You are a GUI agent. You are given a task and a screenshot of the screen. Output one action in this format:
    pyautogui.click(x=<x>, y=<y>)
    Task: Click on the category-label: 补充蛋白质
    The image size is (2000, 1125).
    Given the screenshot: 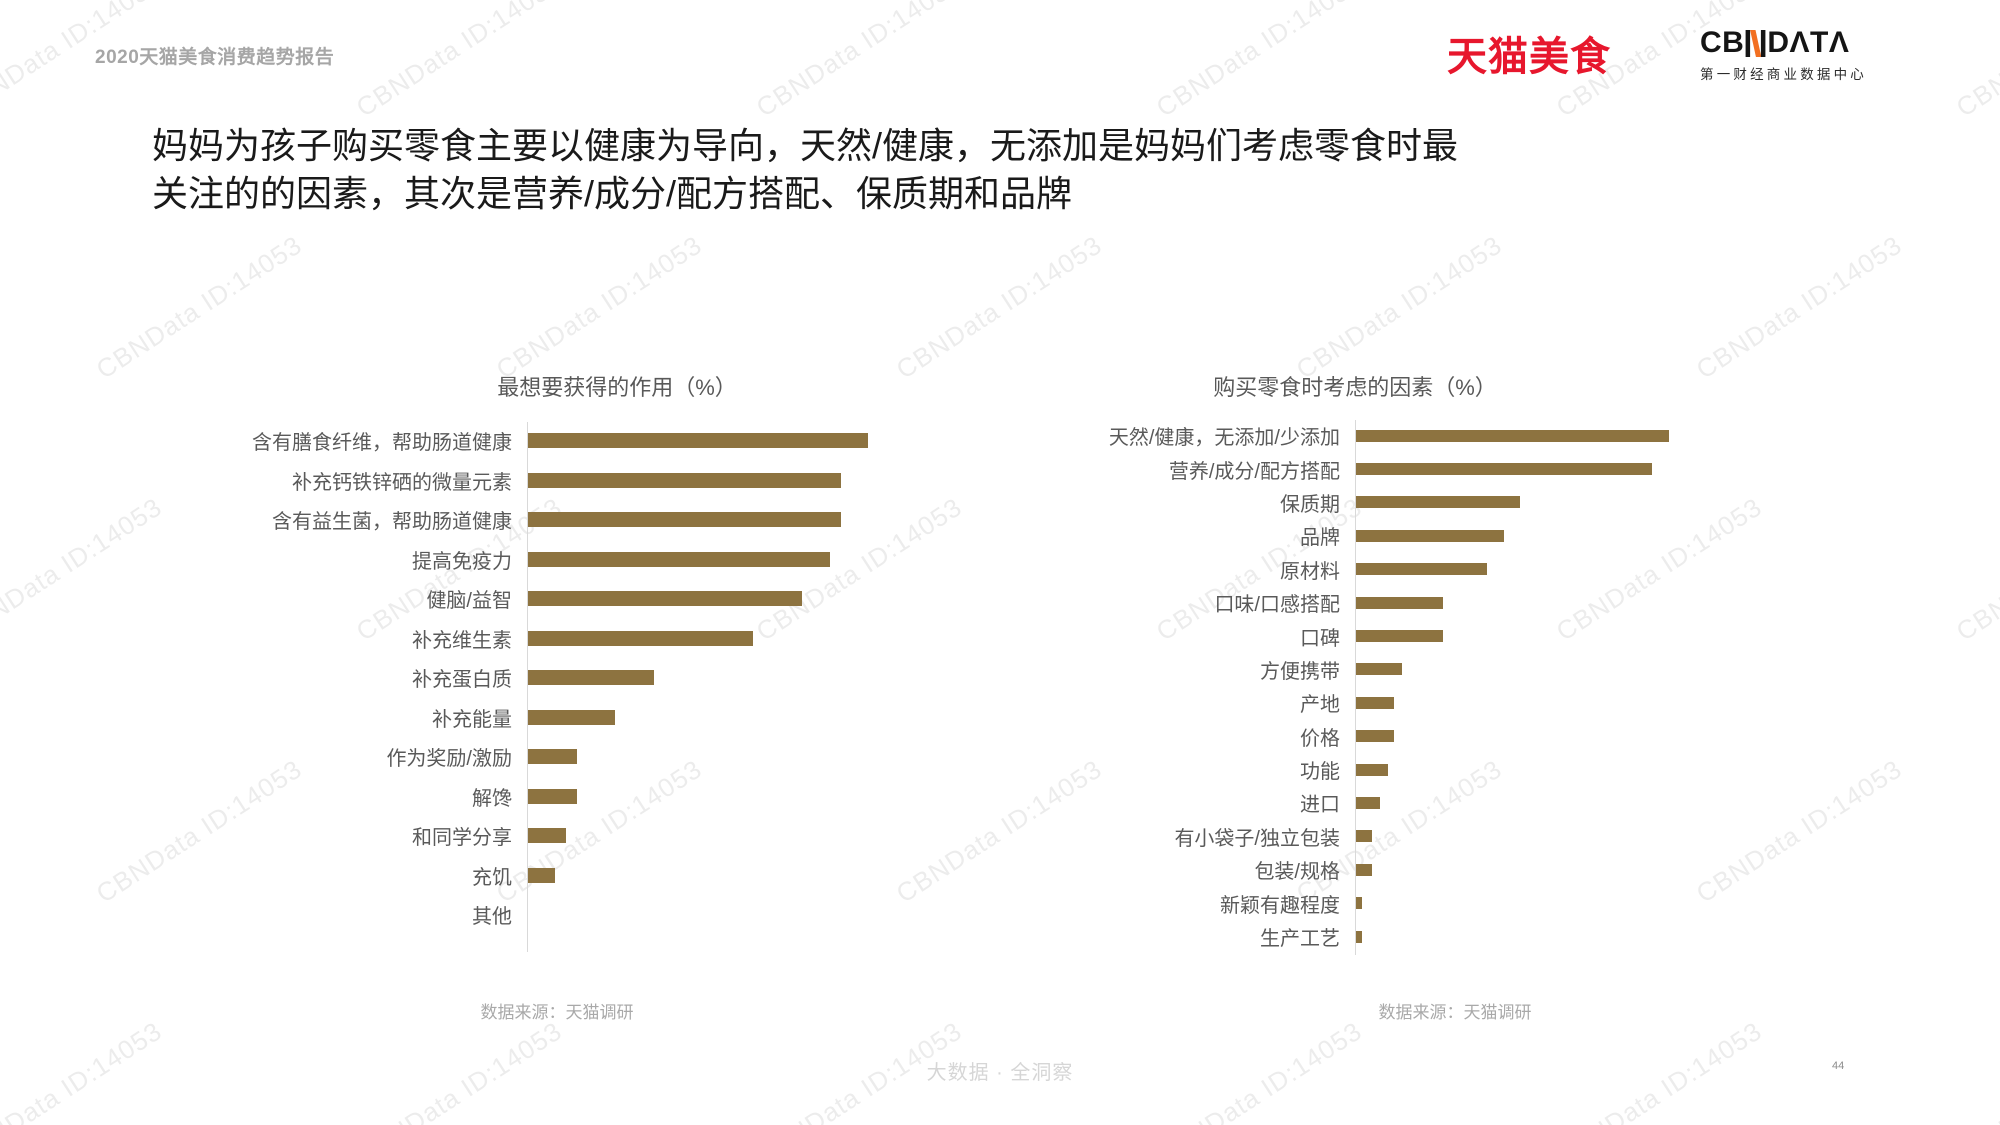 What is the action you would take?
    pyautogui.click(x=462, y=680)
    